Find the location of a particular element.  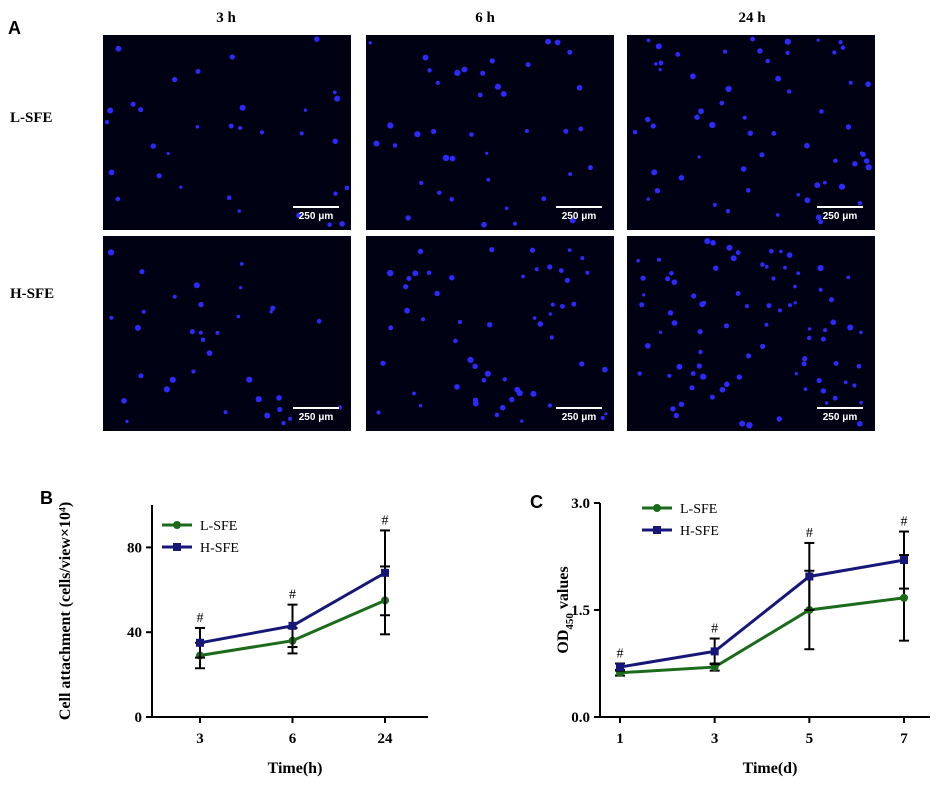

y-tick-label: 1.5 is located at coordinates (580, 611).